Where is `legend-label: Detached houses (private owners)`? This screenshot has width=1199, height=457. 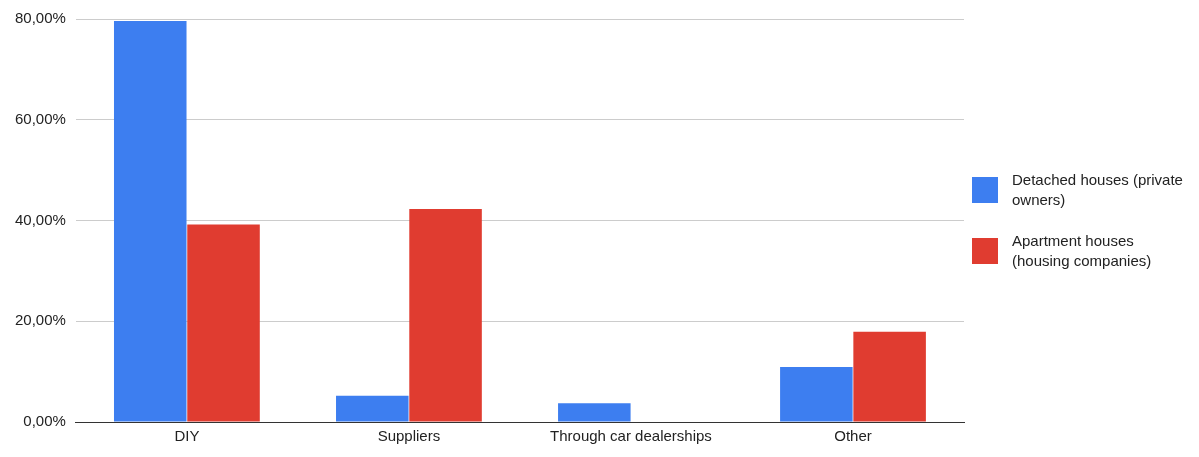
legend-label: Detached houses (private owners) is located at coordinates (1098, 190).